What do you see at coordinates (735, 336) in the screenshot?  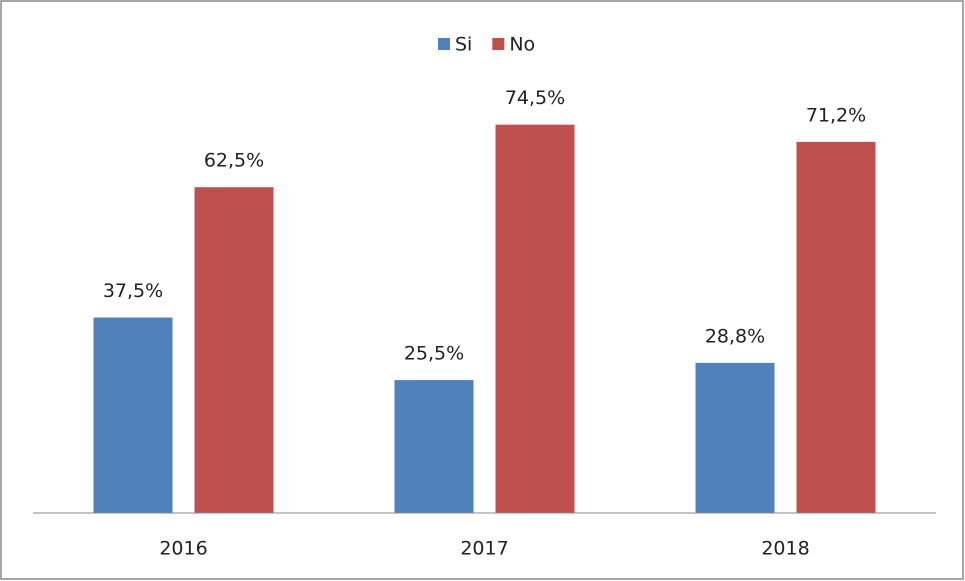 I see `data-label: 28,8%` at bounding box center [735, 336].